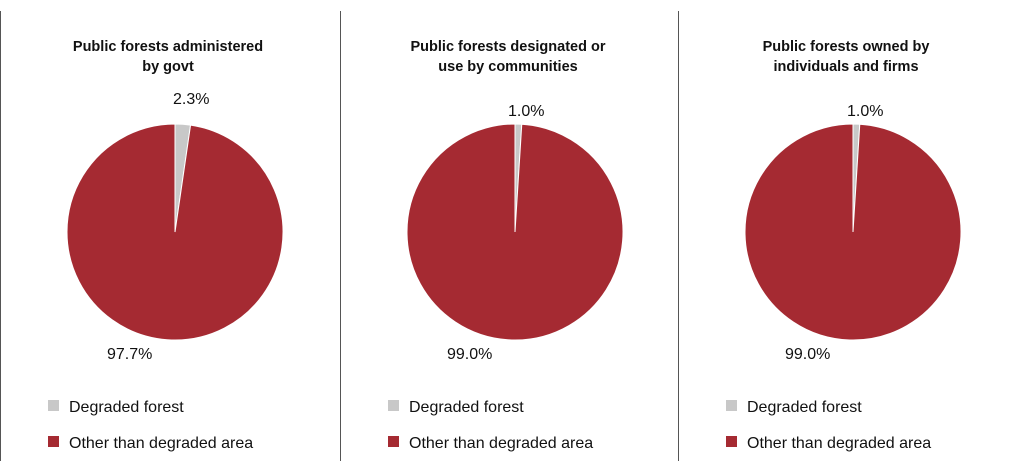 This screenshot has width=1013, height=461. I want to click on chart-title-line: Public forests administered, so click(168, 47).